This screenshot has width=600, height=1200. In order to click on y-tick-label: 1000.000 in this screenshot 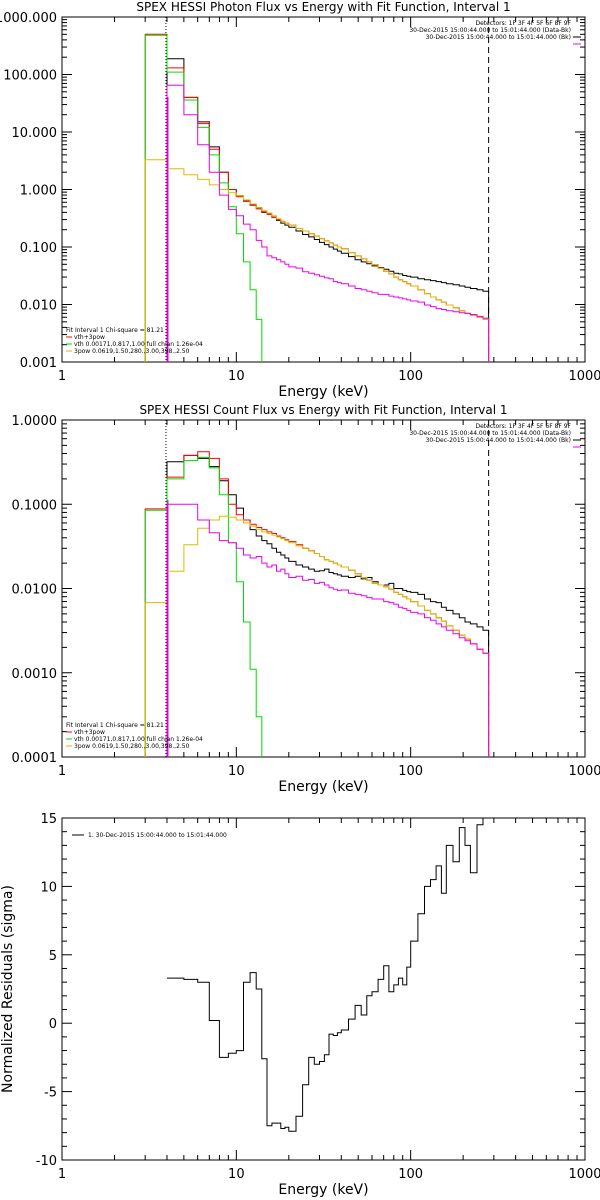, I will do `click(28, 18)`.